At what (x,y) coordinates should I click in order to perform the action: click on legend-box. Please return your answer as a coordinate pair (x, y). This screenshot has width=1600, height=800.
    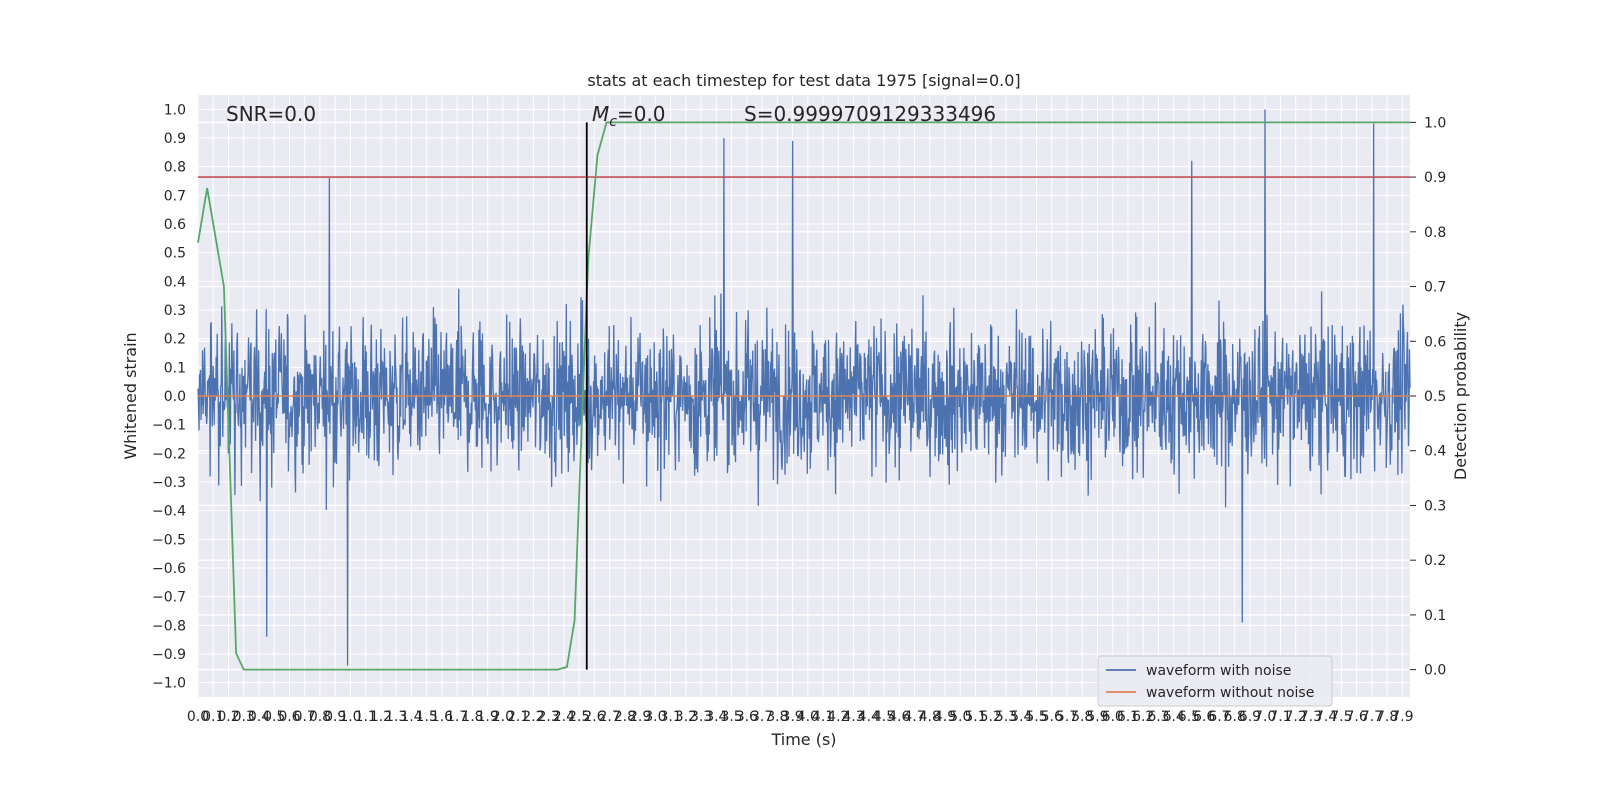
    Looking at the image, I should click on (1215, 681).